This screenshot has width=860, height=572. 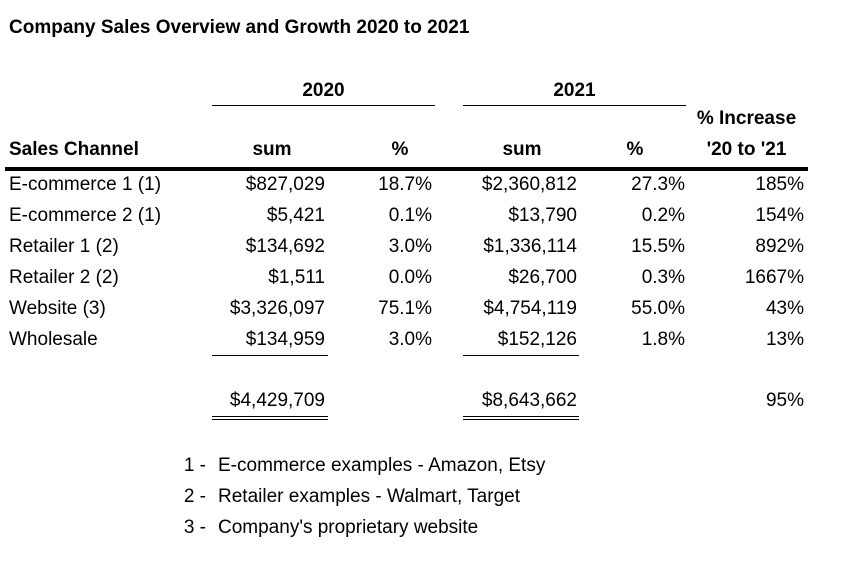 What do you see at coordinates (663, 339) in the screenshot?
I see `pct-2021-cell: 1.8%` at bounding box center [663, 339].